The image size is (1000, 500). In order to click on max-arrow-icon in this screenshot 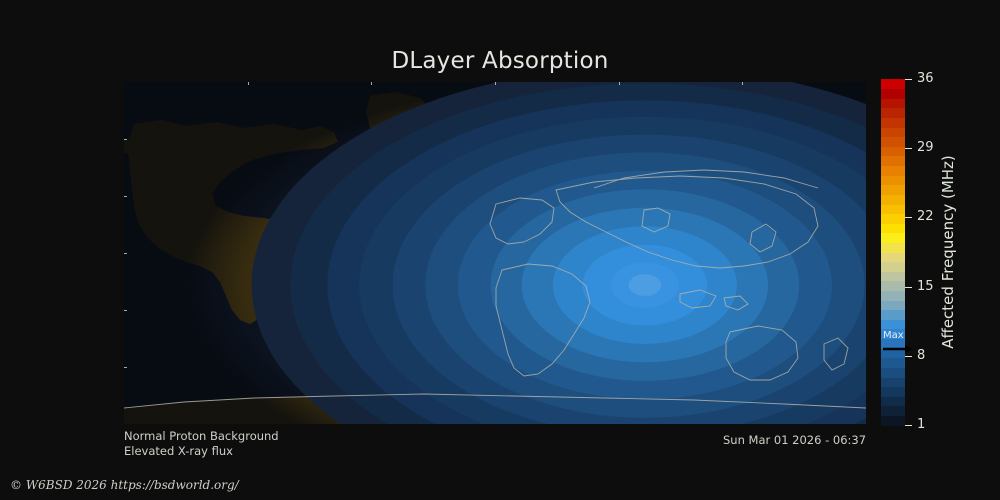, I will do `click(898, 348)`.